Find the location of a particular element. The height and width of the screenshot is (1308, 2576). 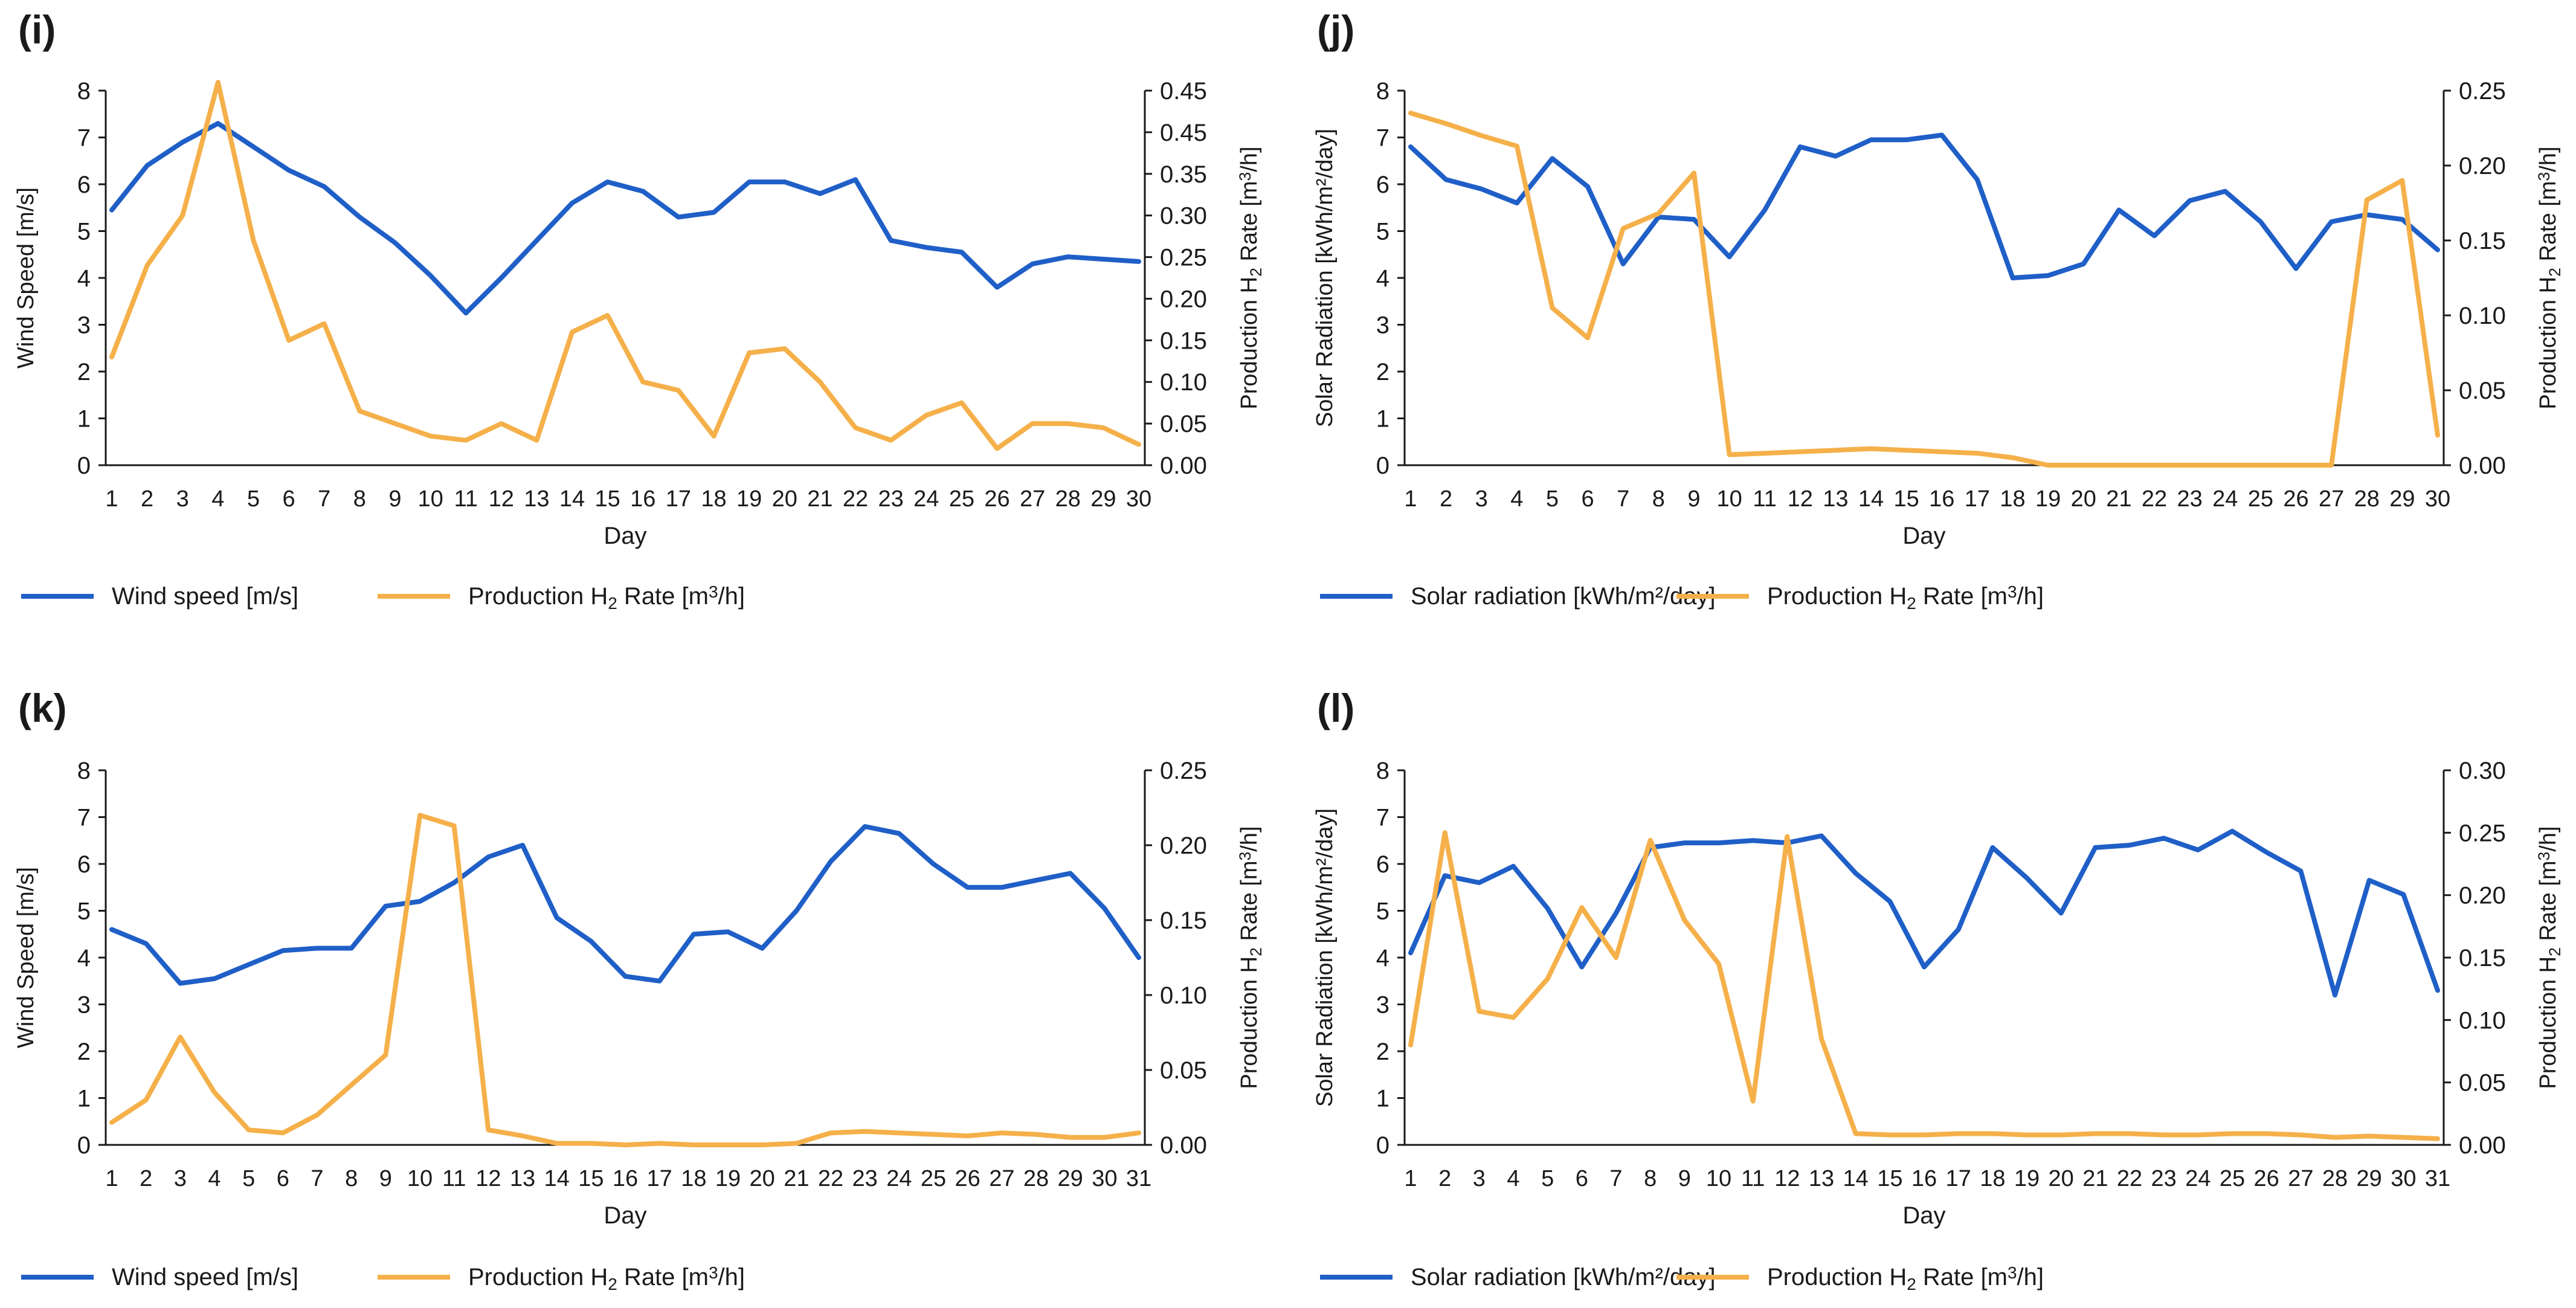

x-tick-label: 10 is located at coordinates (1729, 499).